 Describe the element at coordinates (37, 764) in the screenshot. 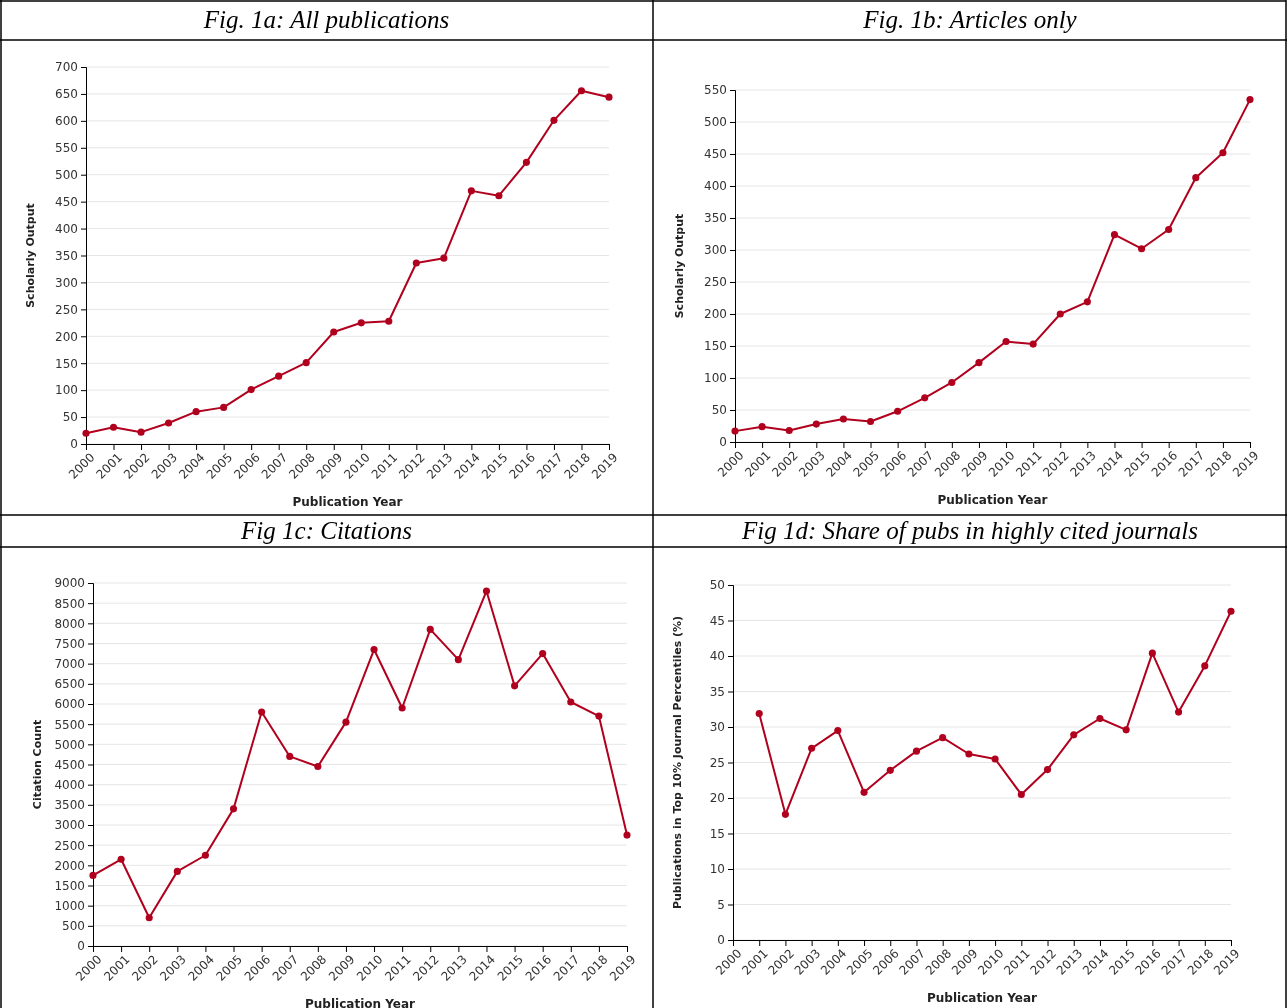

I see `y-axis-title: Citation Count` at that location.